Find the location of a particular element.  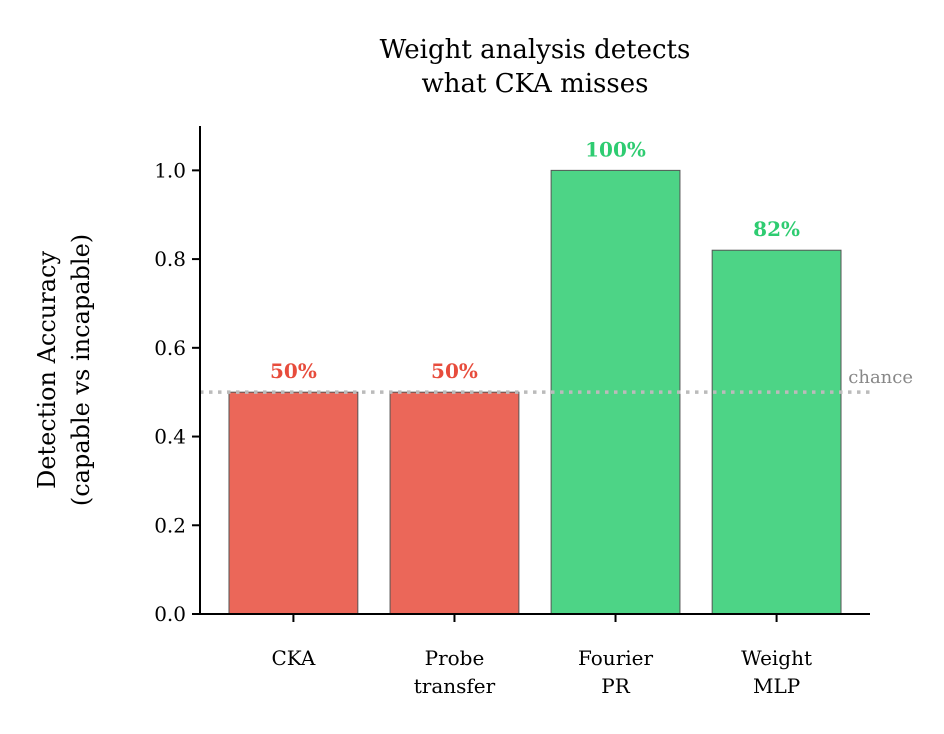

title-line: Weight analysis detects is located at coordinates (535, 50).